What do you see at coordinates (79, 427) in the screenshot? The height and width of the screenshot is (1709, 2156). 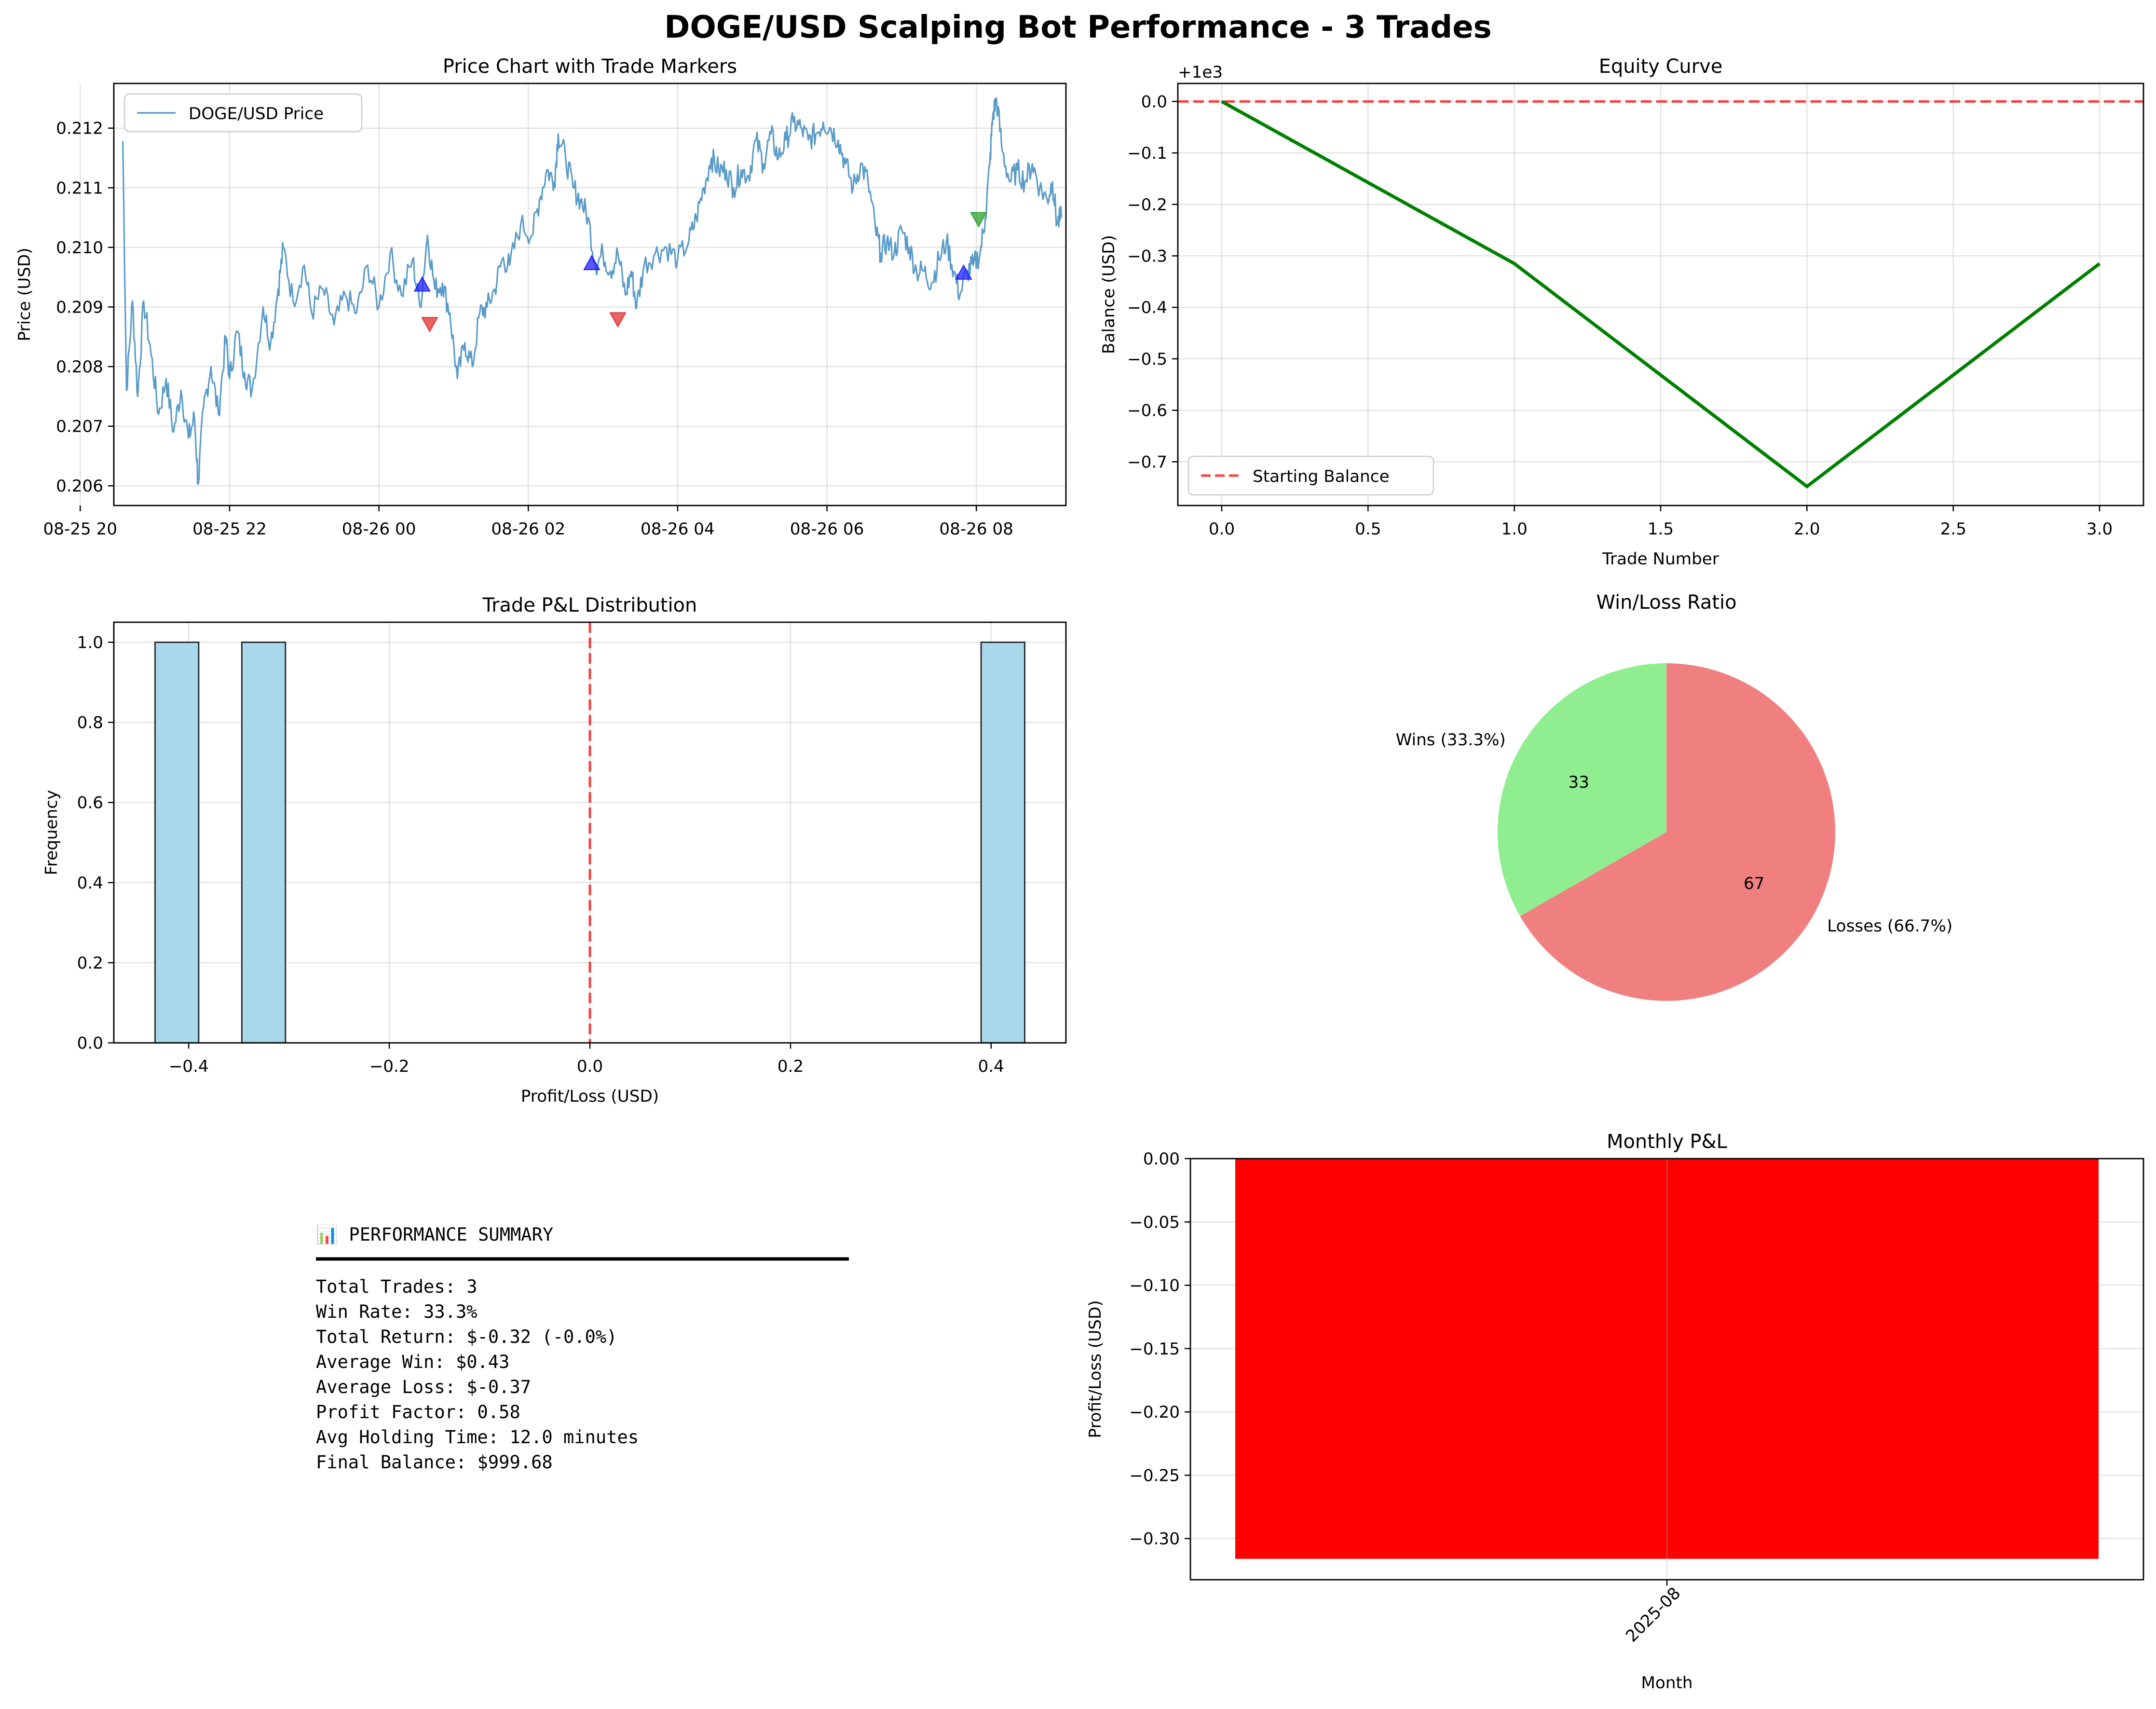 I see `price-y-tick-label: 0.207` at bounding box center [79, 427].